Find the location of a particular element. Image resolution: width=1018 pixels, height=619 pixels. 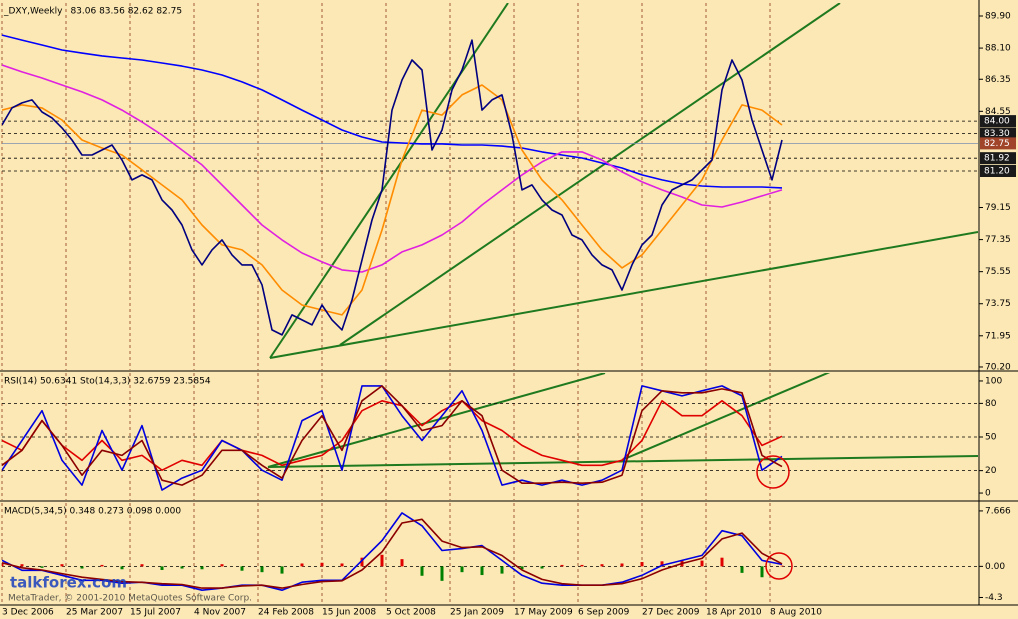

y-tick-label: 84.55 is located at coordinates (998, 112).